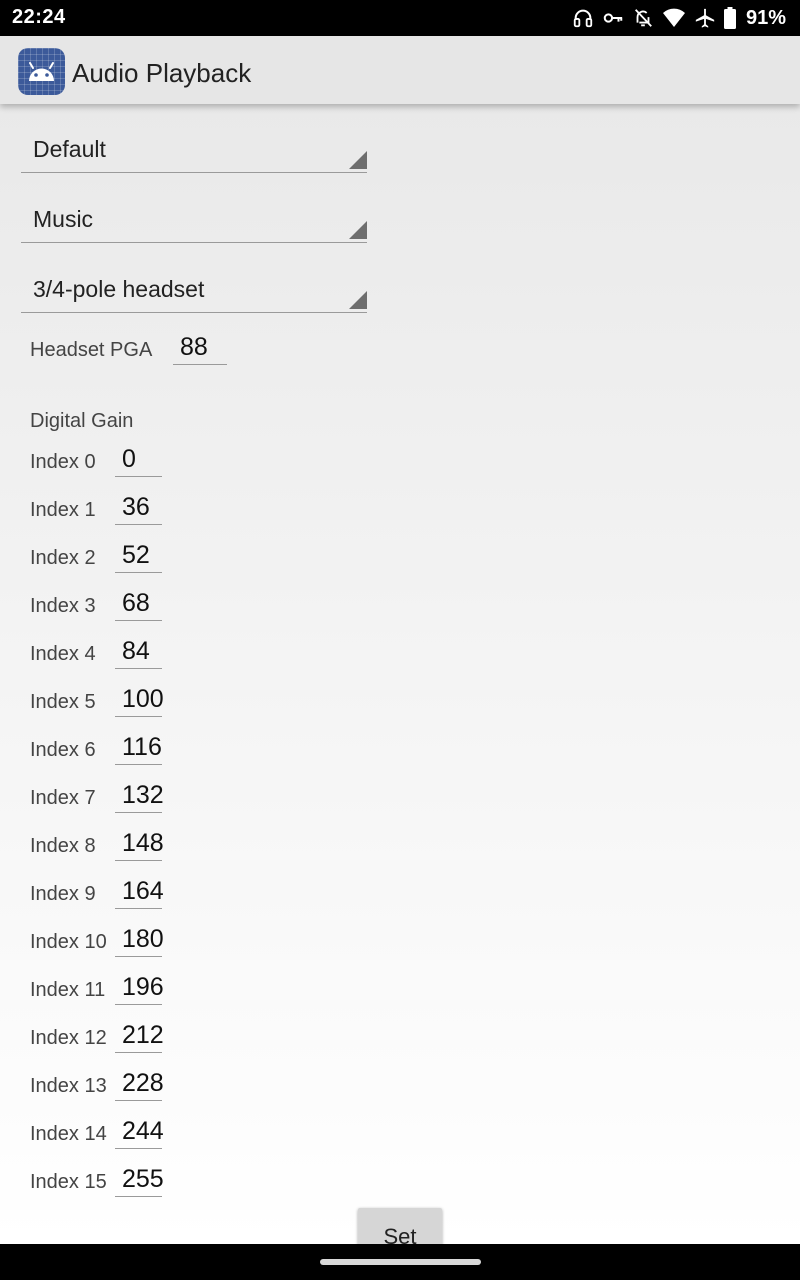  What do you see at coordinates (63, 894) in the screenshot?
I see `gain-index-label: Index 9` at bounding box center [63, 894].